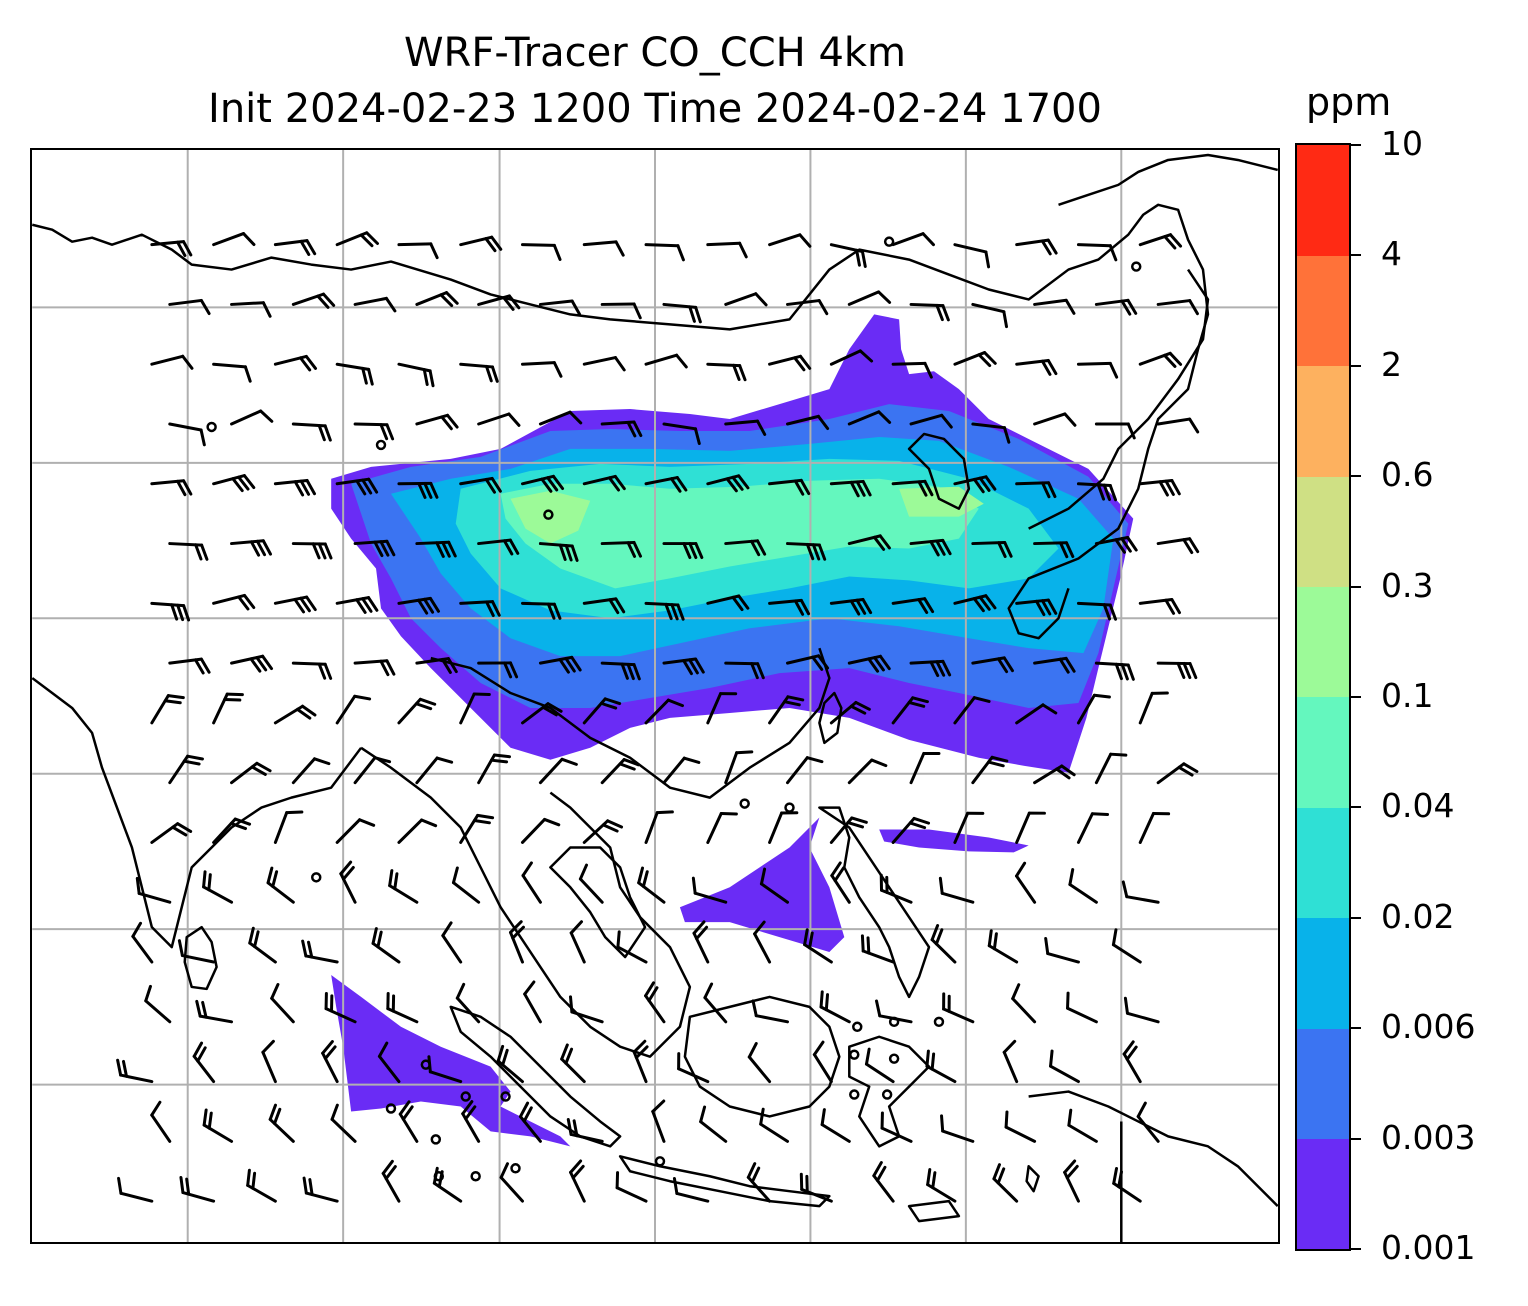 This screenshot has width=1528, height=1306. I want to click on coast-srilanka, so click(200, 958).